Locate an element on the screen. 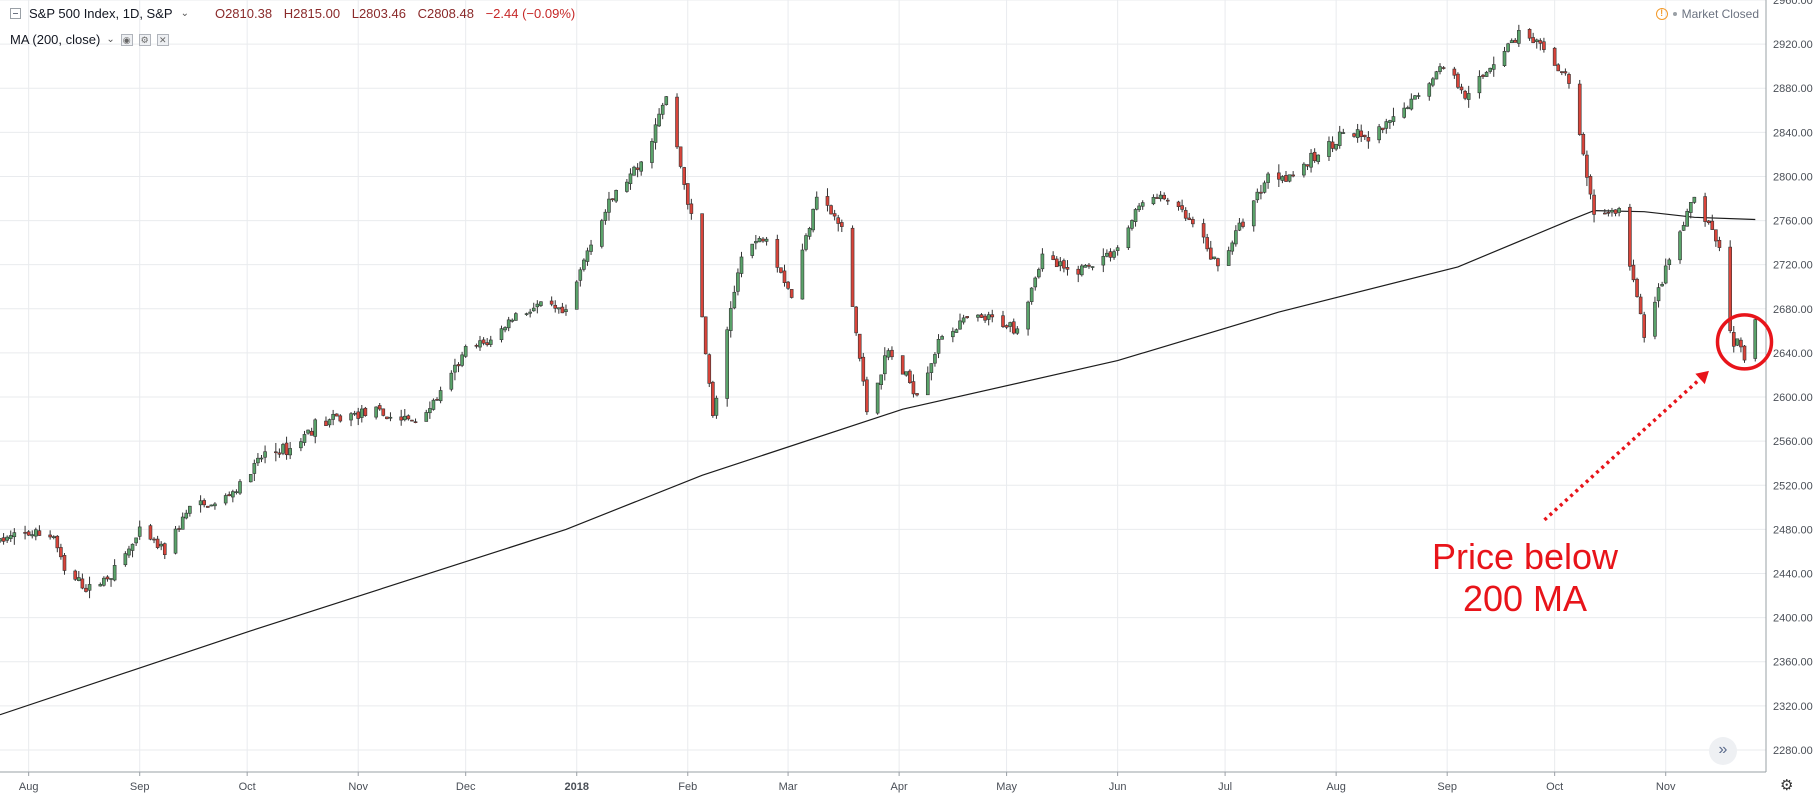  time-tick-label: Apr is located at coordinates (899, 787).